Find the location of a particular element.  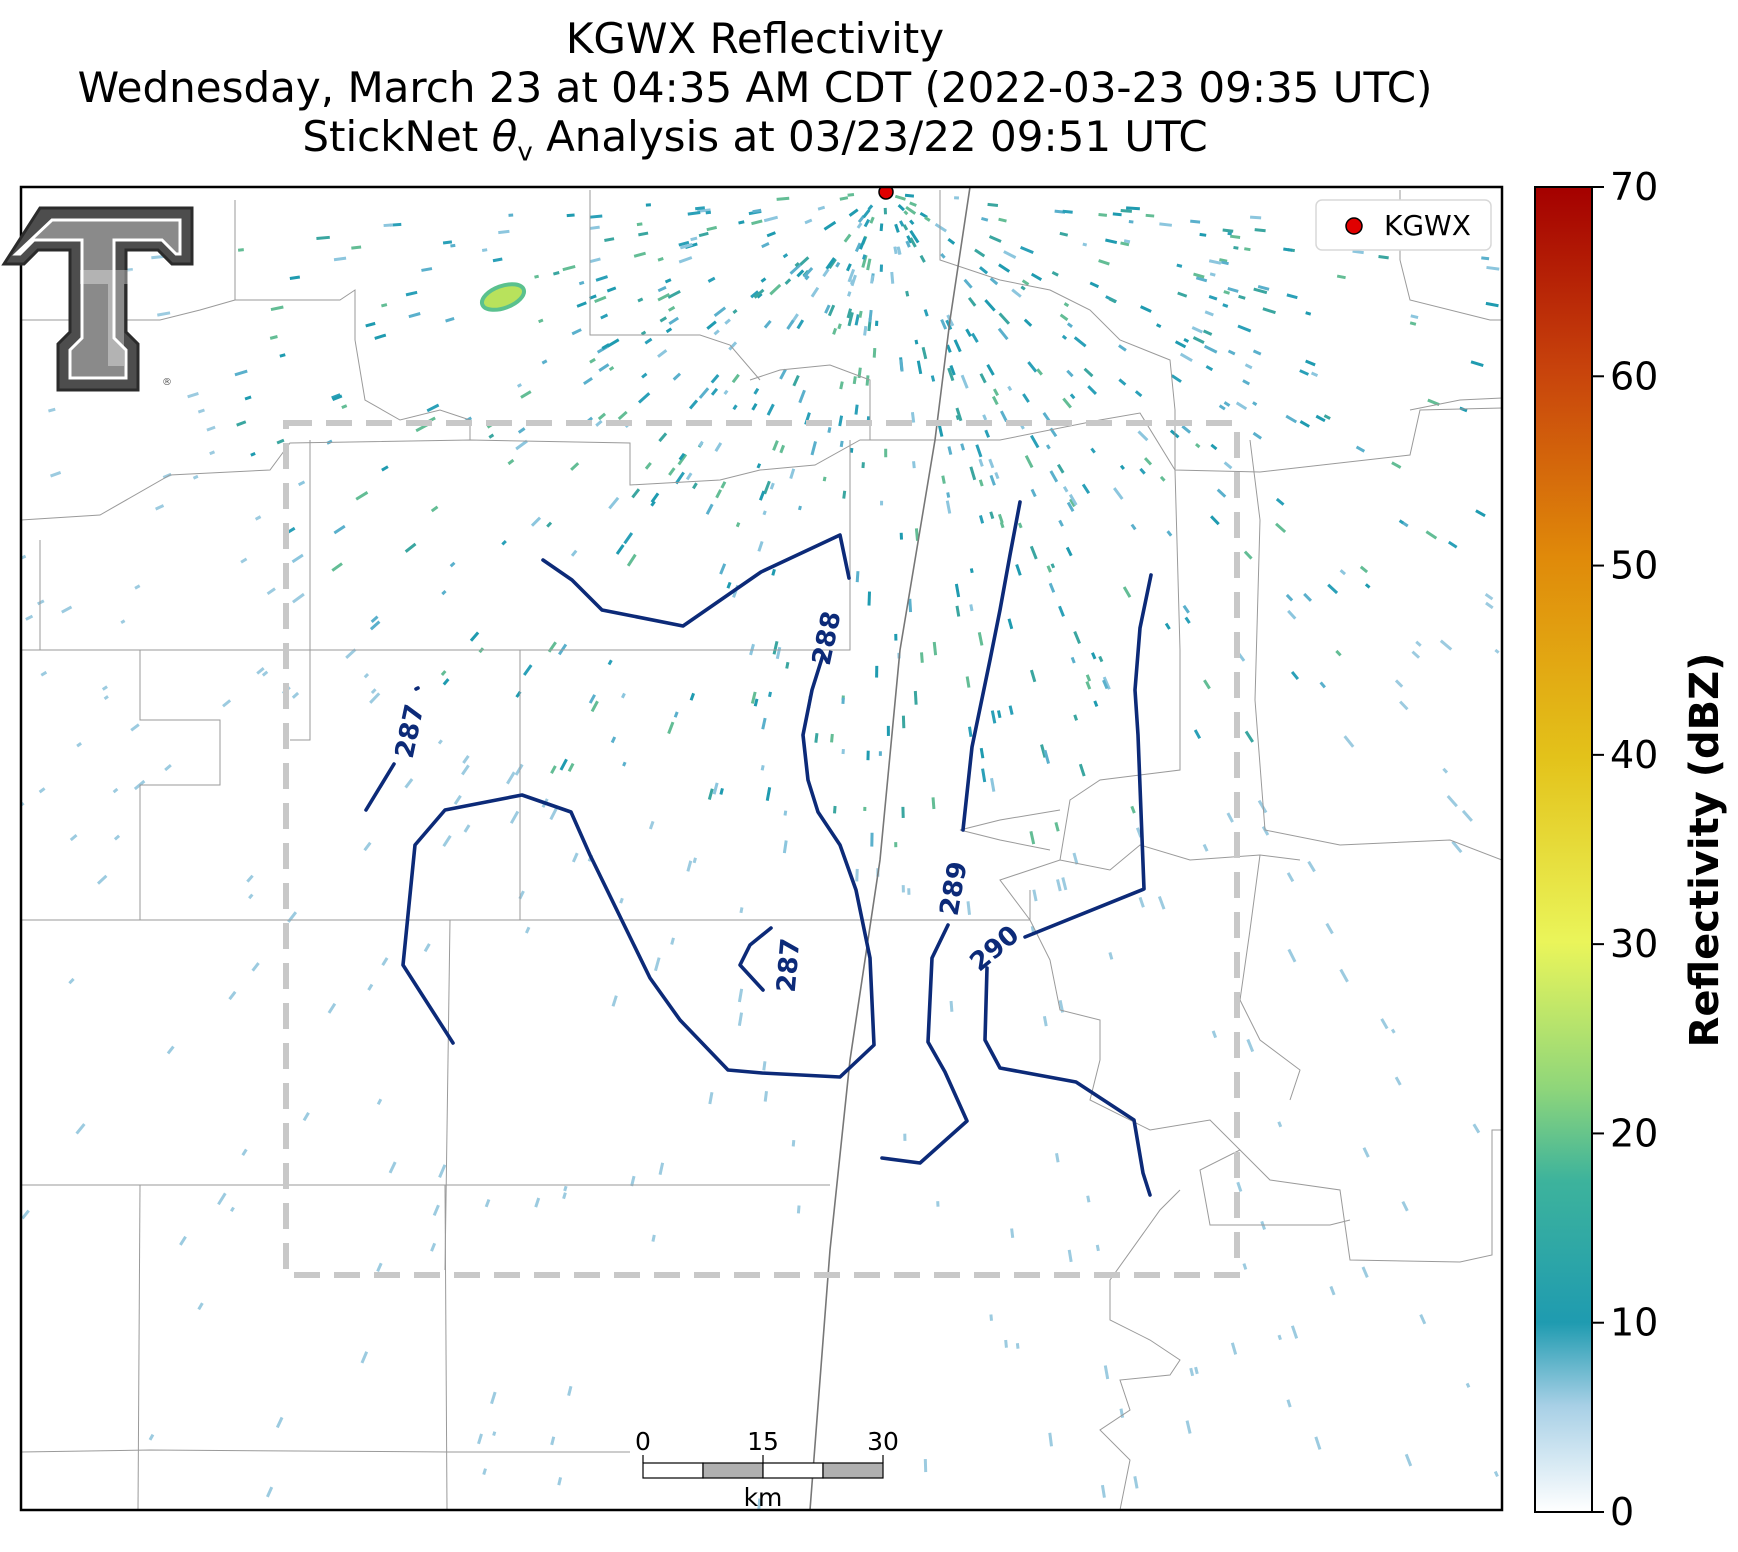

scale-tick-0: 0 is located at coordinates (643, 1441).